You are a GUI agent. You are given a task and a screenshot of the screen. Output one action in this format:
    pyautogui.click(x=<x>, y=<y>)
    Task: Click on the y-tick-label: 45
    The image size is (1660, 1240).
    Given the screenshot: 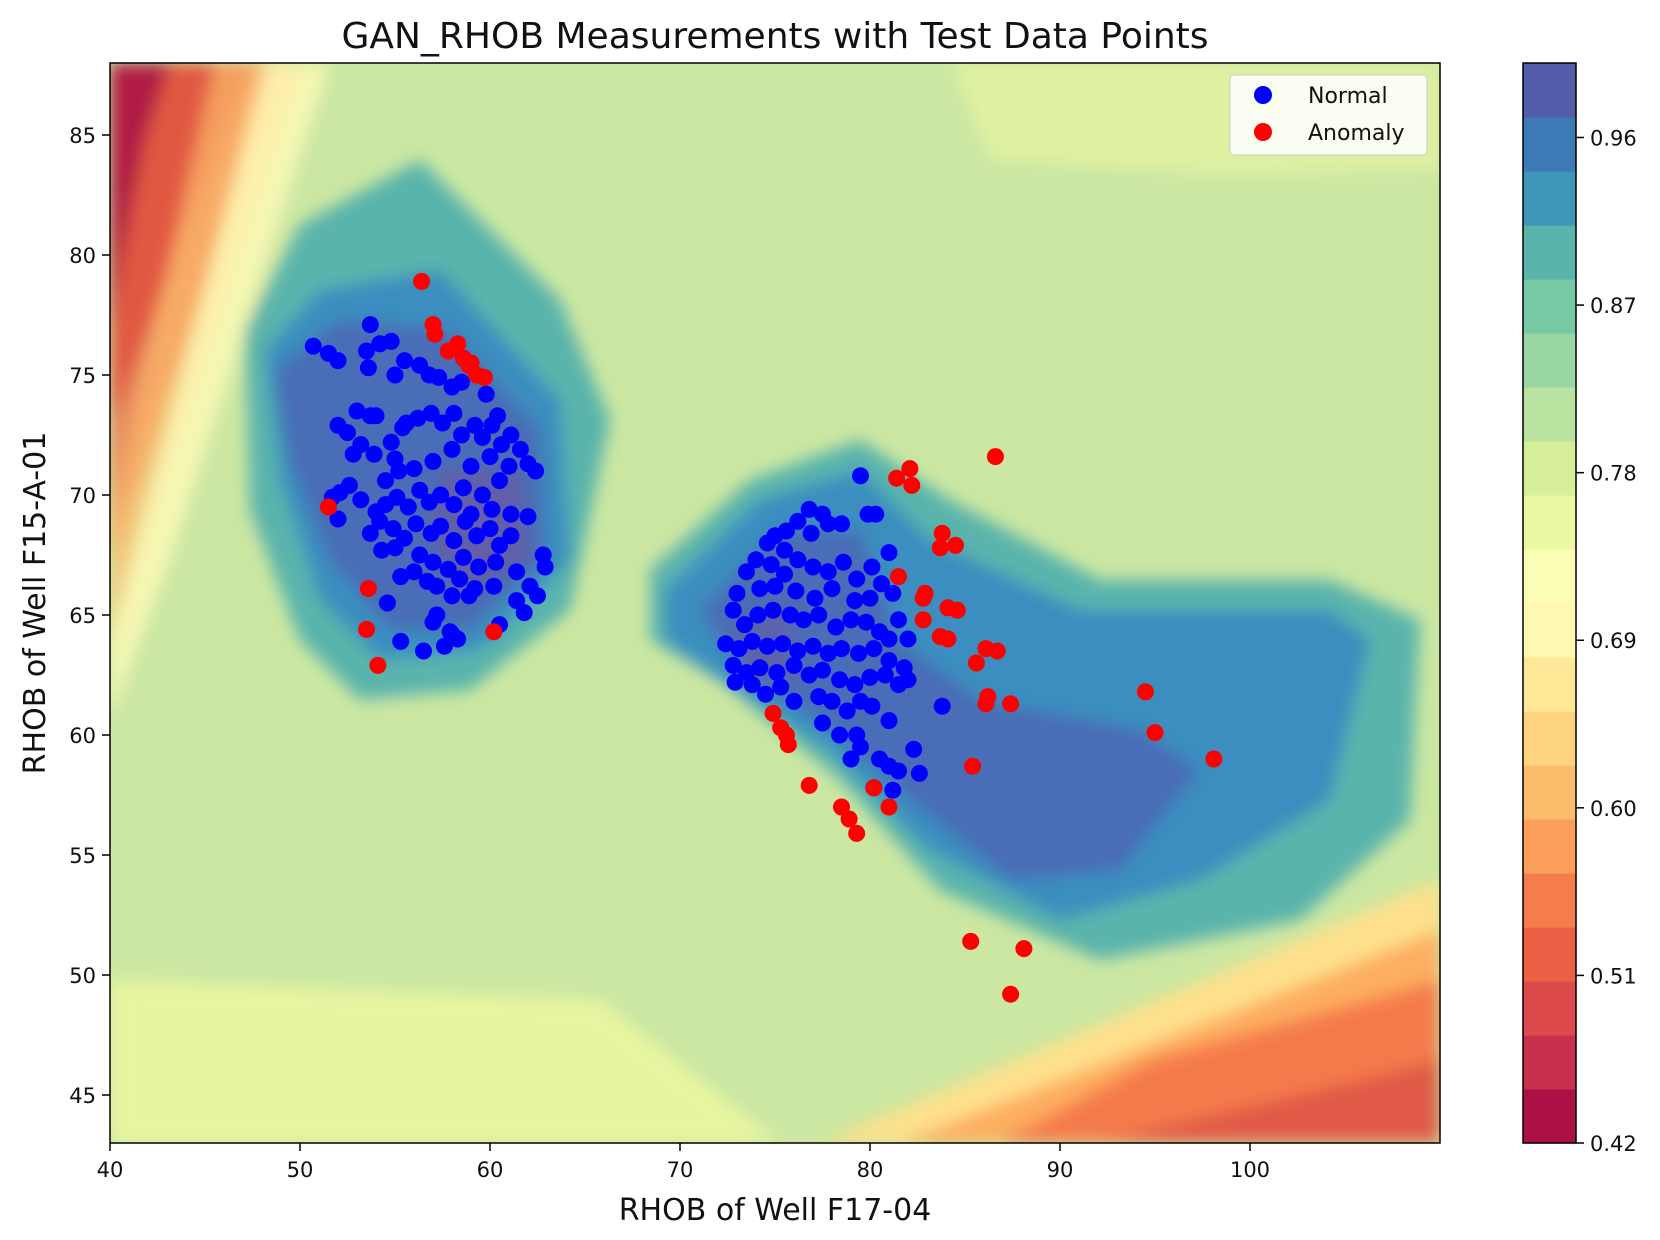 What is the action you would take?
    pyautogui.click(x=82, y=1096)
    